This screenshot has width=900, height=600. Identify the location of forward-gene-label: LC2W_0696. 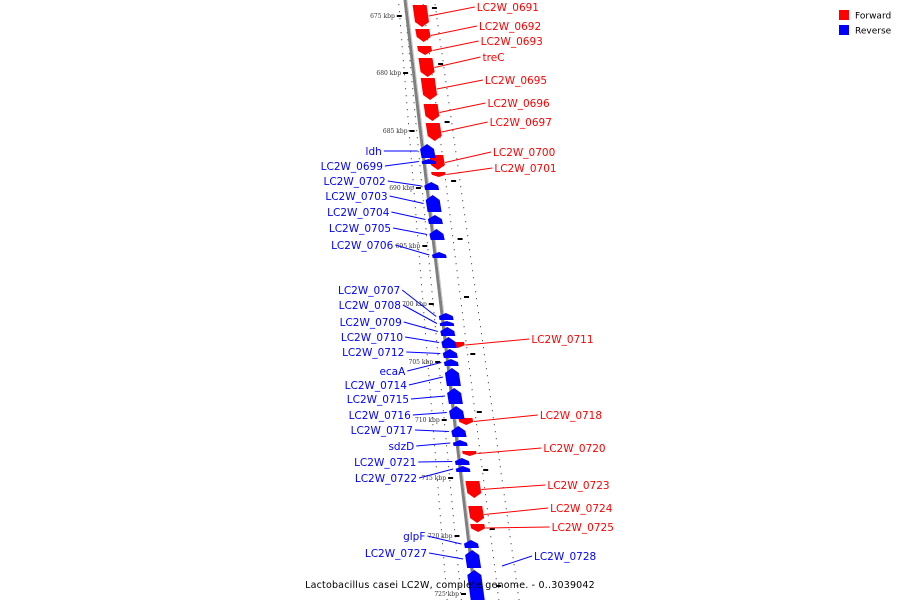
(518, 104).